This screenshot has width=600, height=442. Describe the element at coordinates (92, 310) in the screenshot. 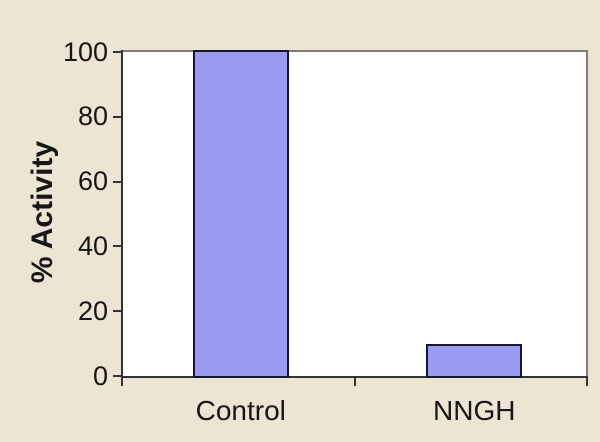

I see `y-tick-label: 20` at that location.